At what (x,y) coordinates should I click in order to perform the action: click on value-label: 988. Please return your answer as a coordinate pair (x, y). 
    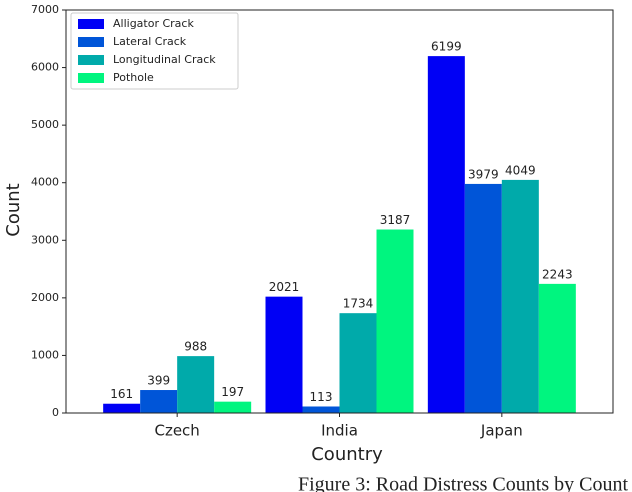
    Looking at the image, I should click on (195, 347).